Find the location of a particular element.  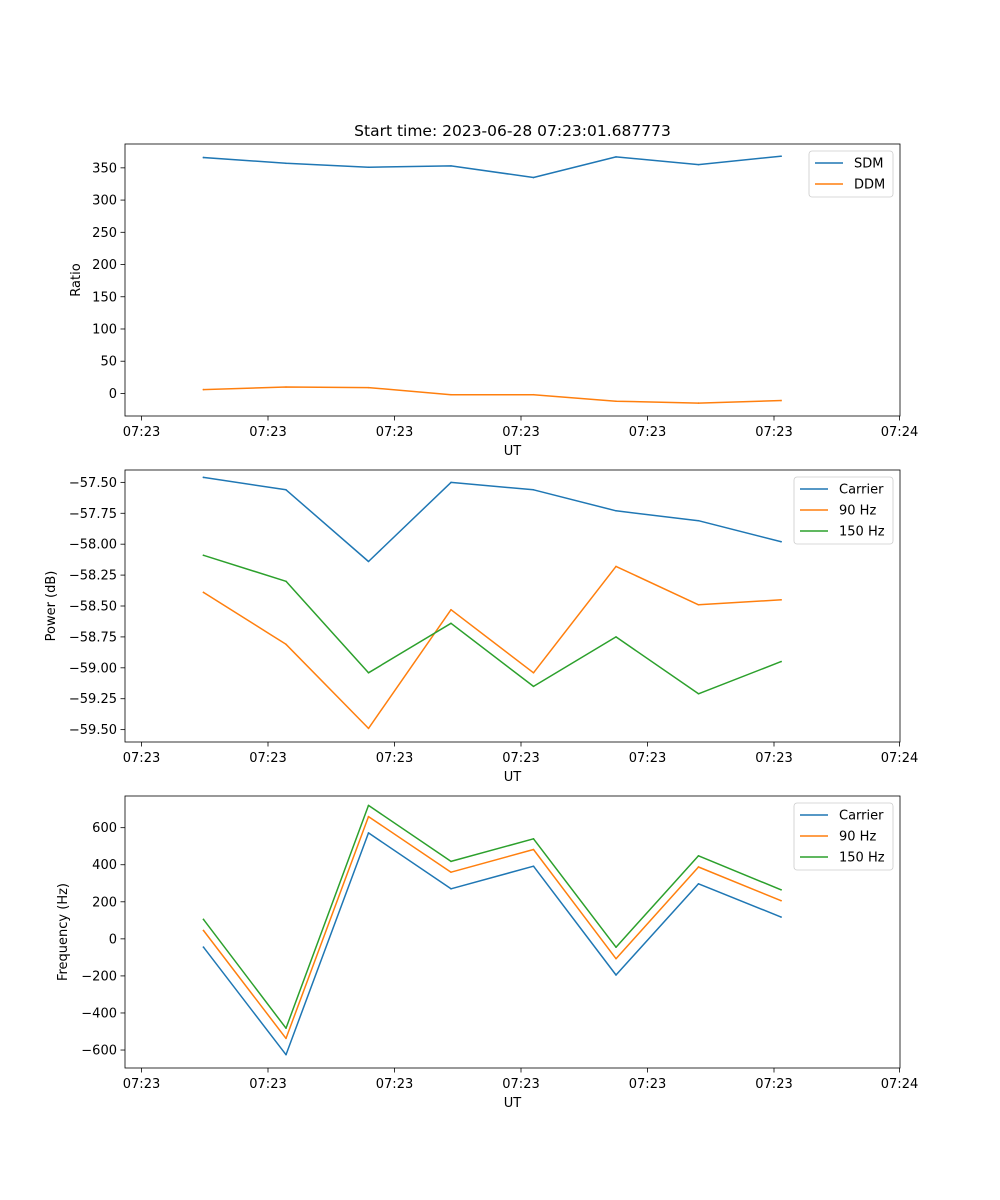

y-tick-label: −59.25 is located at coordinates (93, 699).